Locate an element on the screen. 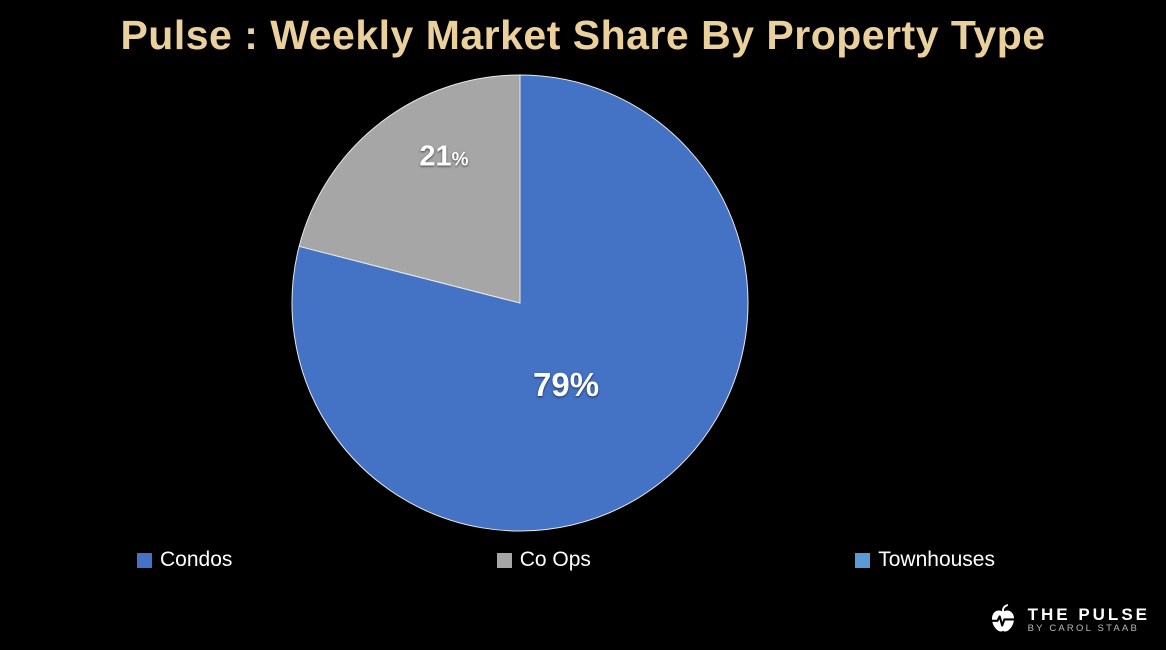  brand-byline: BY CAROL STAAB is located at coordinates (1083, 629).